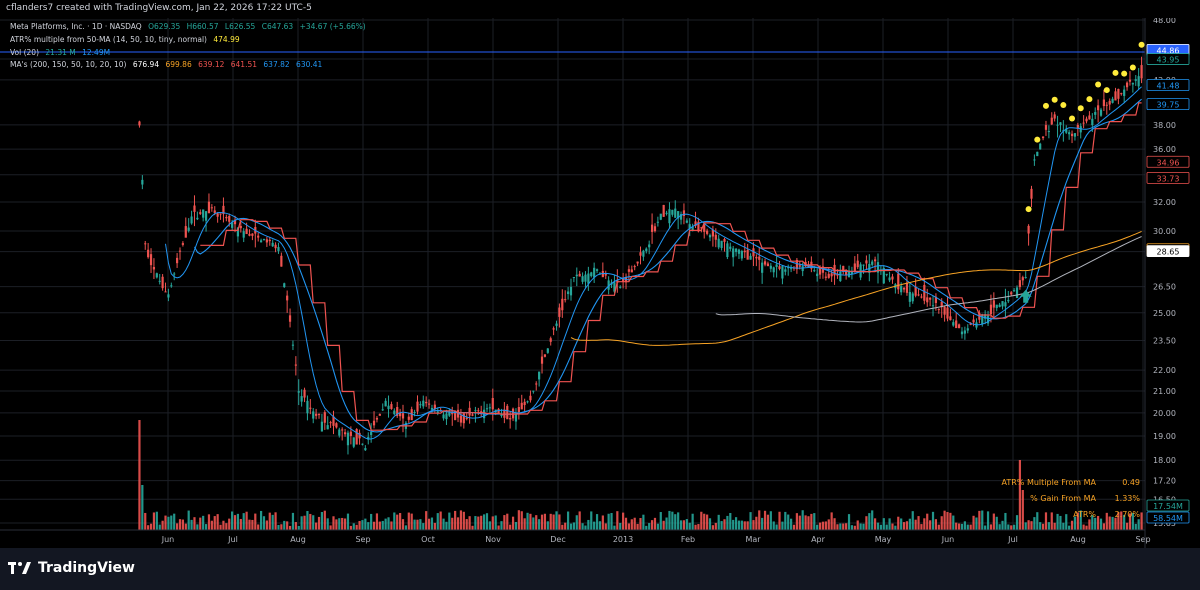  Describe the element at coordinates (226, 39) in the screenshot. I see `legend-atr-value: 474.99` at that location.